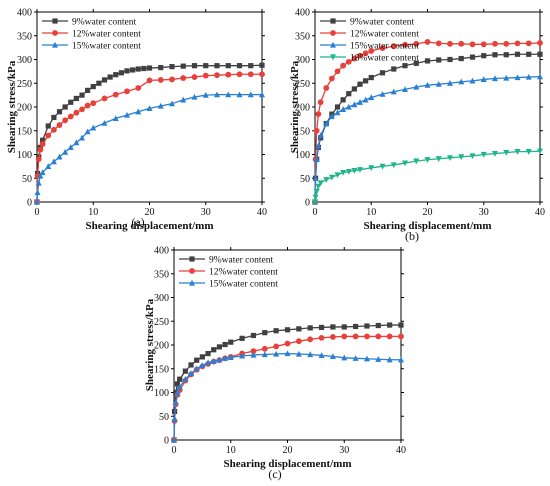  I want to click on x-tick-label: 40, so click(540, 212).